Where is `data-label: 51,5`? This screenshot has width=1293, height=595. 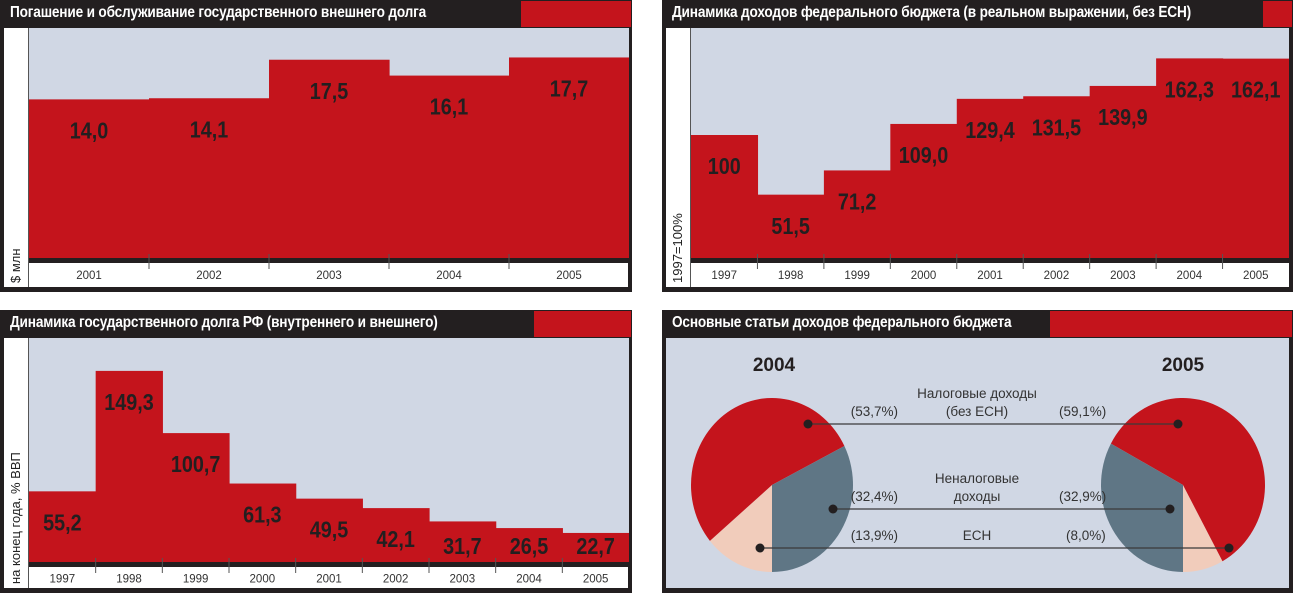
data-label: 51,5 is located at coordinates (790, 226).